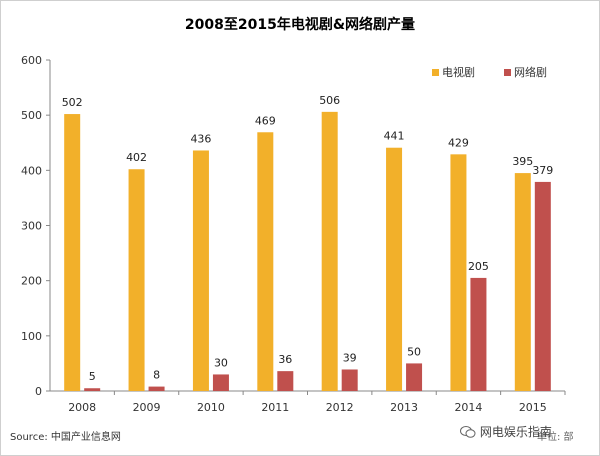  What do you see at coordinates (404, 407) in the screenshot?
I see `x-tick-label: 2013` at bounding box center [404, 407].